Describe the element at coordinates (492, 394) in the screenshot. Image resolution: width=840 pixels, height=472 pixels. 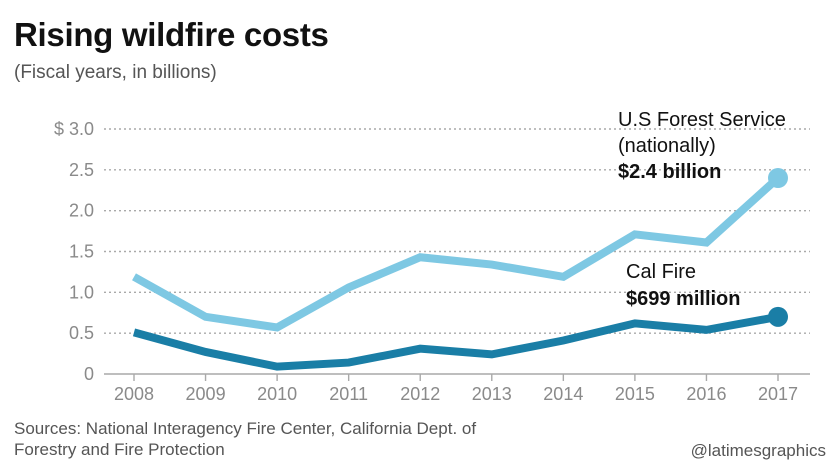
I see `x-tick-label: 2013` at that location.